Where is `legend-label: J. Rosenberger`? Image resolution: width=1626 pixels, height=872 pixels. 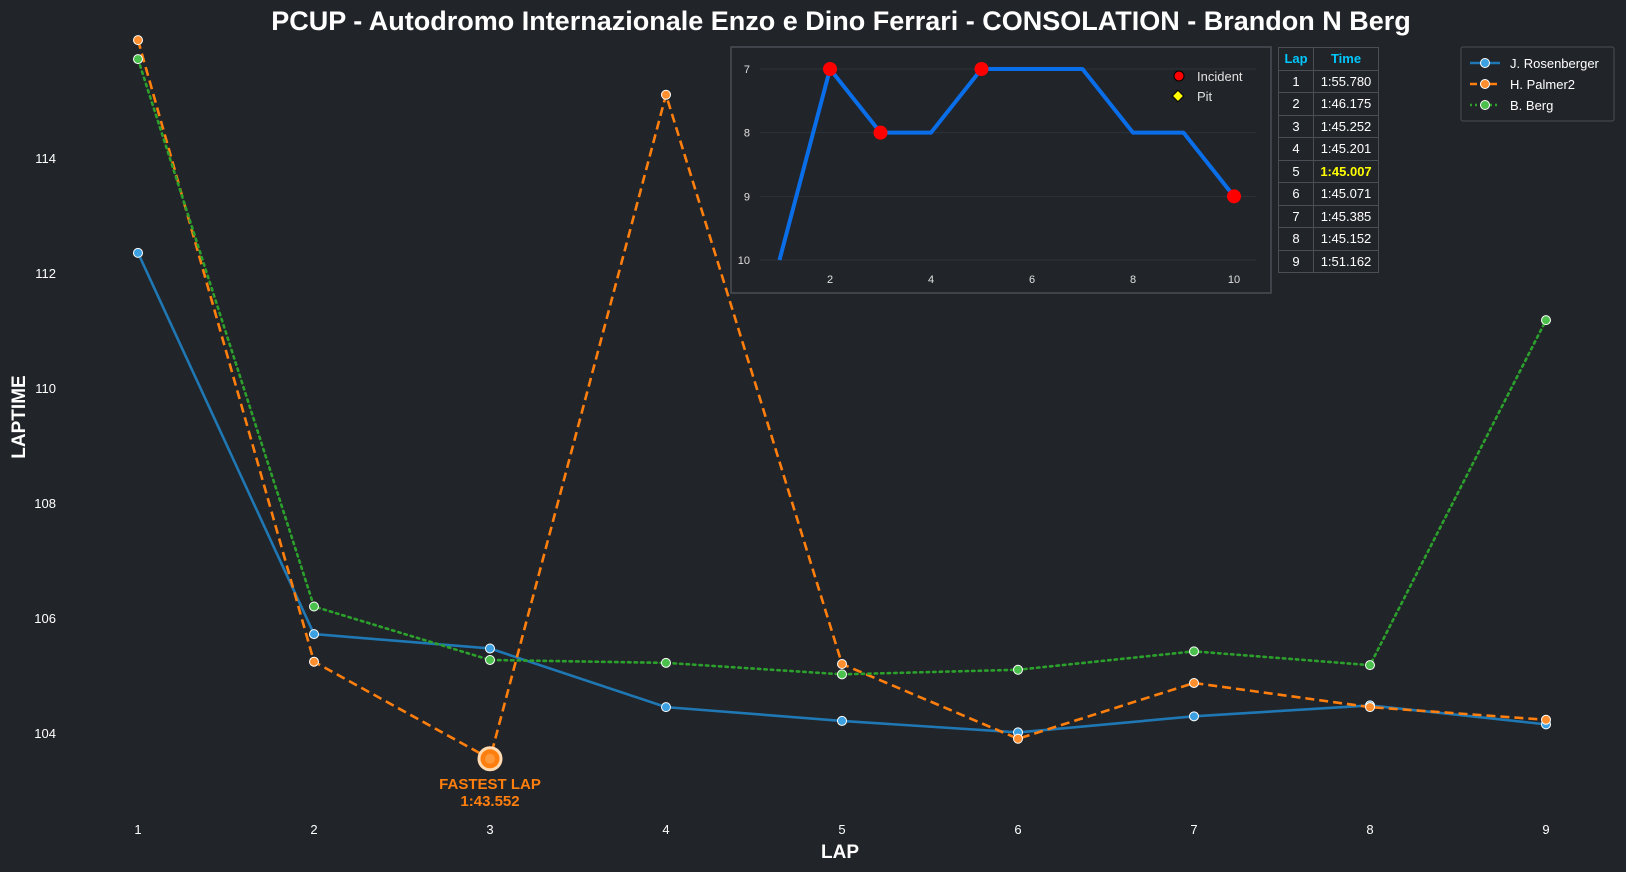
legend-label: J. Rosenberger is located at coordinates (1555, 63).